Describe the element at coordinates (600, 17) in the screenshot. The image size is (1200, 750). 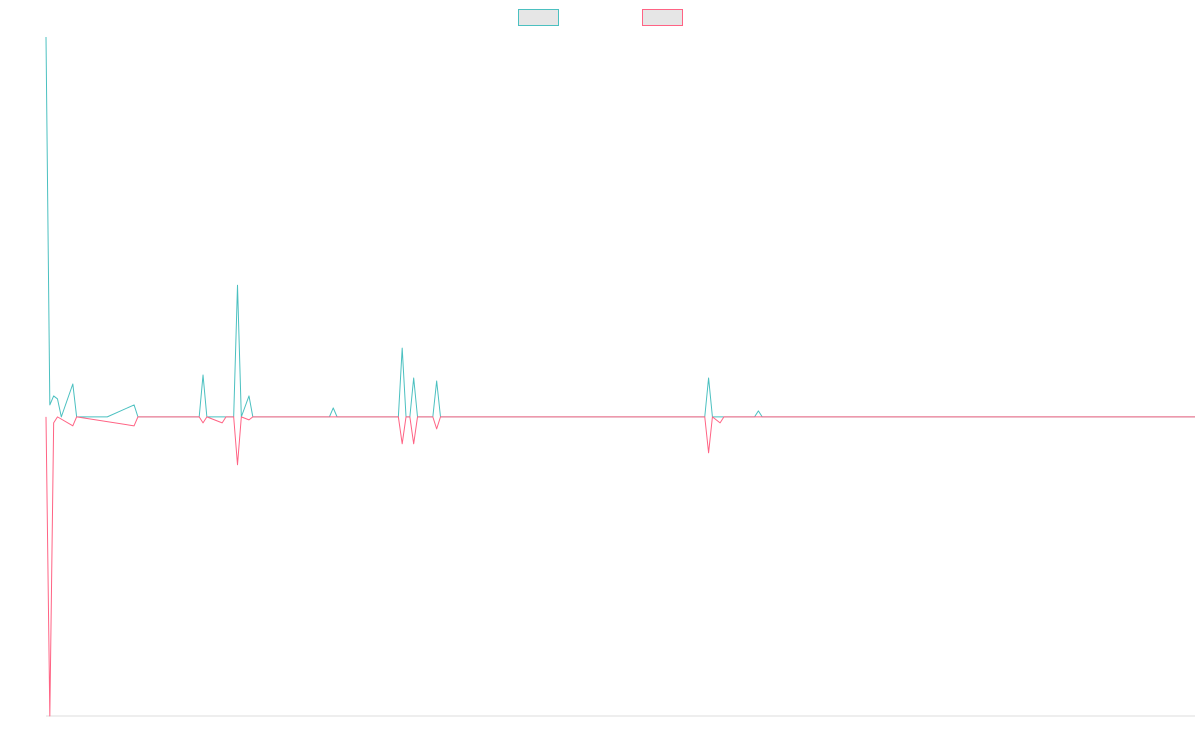
I see `legend` at that location.